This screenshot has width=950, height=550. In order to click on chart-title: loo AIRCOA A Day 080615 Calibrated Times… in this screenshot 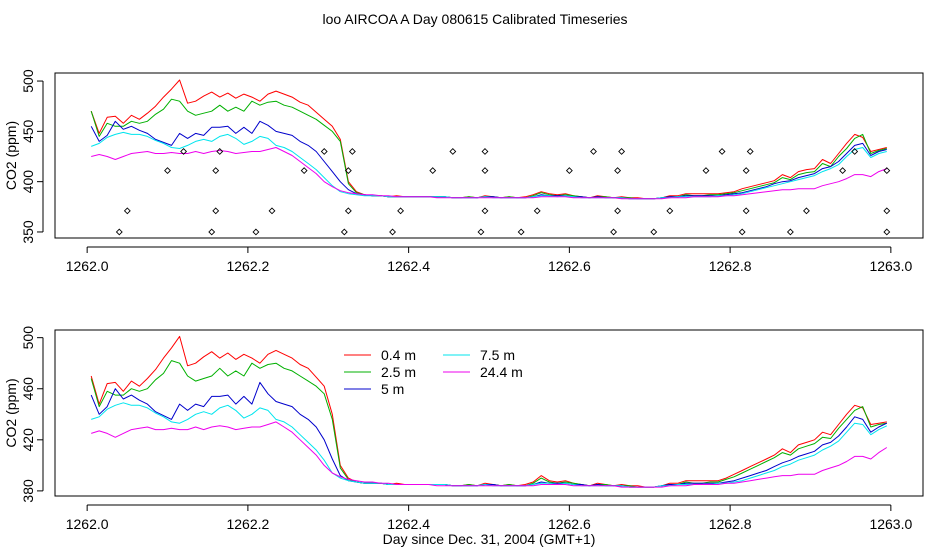, I will do `click(475, 19)`.